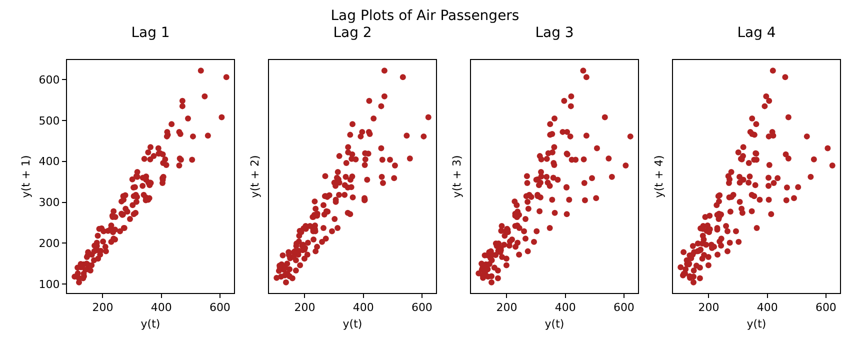 Image resolution: width=850 pixels, height=345 pixels. What do you see at coordinates (49, 203) in the screenshot?
I see `y-tick-label: 300` at bounding box center [49, 203].